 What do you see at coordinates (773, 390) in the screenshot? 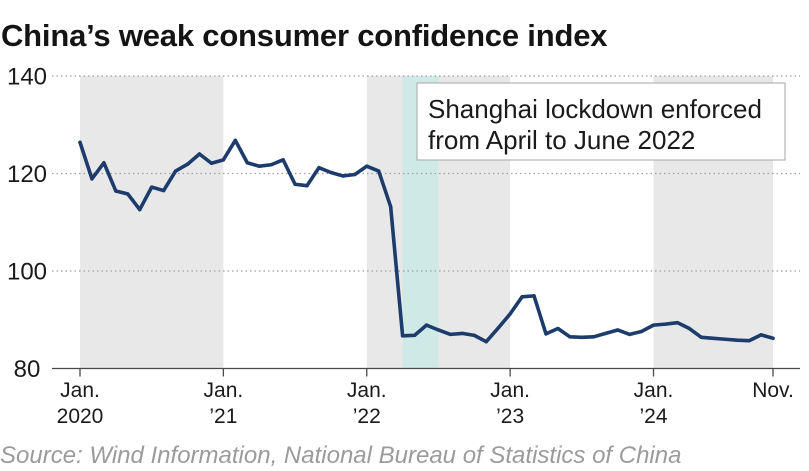
I see `x-tick-label-month: Nov.` at bounding box center [773, 390].